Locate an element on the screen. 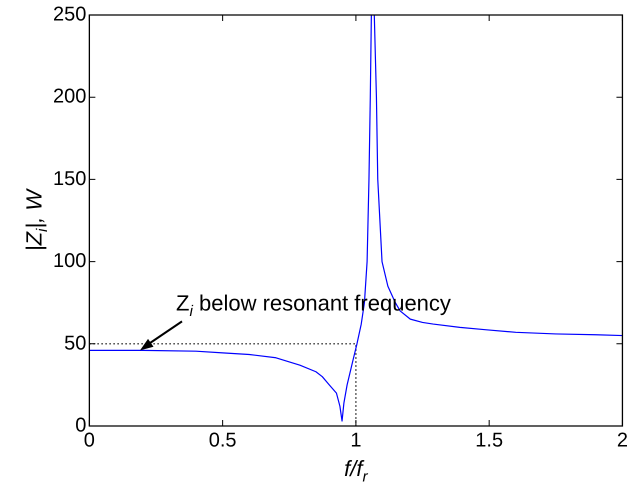  y-tick-label: 250 is located at coordinates (69, 15).